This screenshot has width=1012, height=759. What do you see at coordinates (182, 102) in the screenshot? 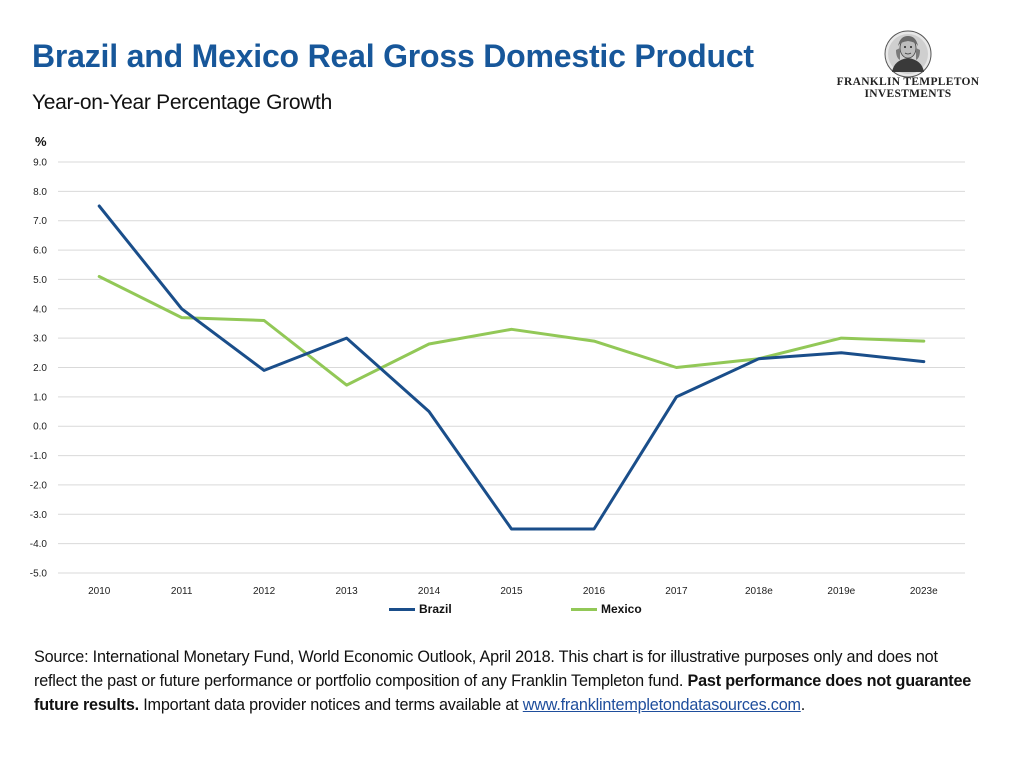
I see `page-subtitle: Year-on-Year Percentage Growth` at bounding box center [182, 102].